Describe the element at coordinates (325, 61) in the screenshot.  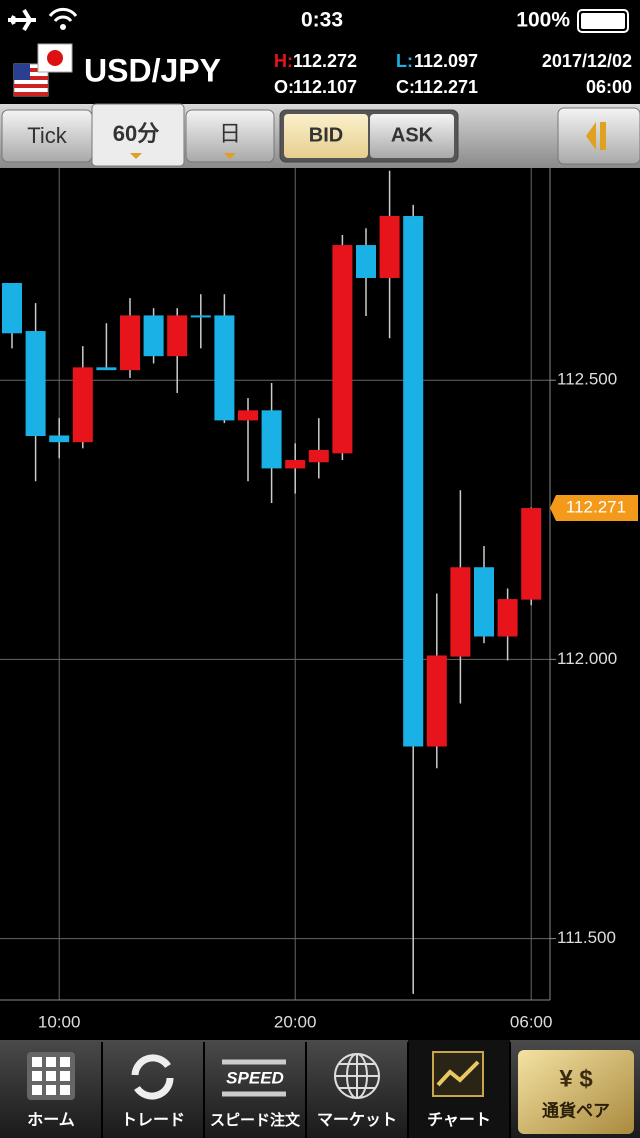
I see `quote-value: 112.272` at that location.